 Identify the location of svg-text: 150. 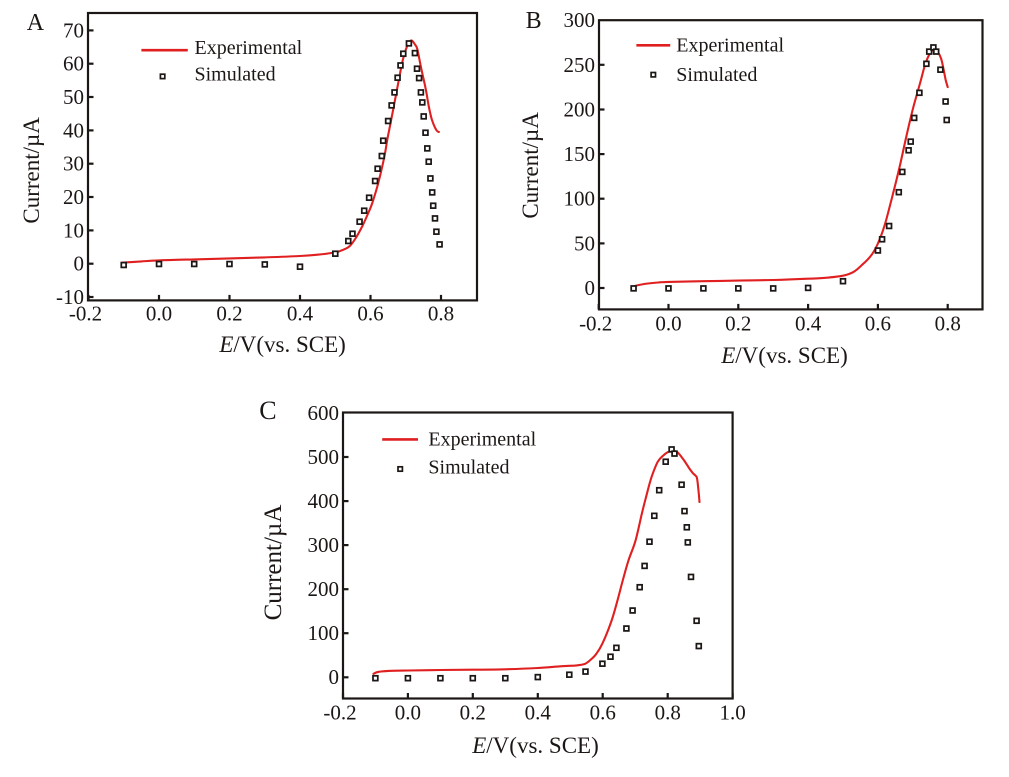
(580, 154).